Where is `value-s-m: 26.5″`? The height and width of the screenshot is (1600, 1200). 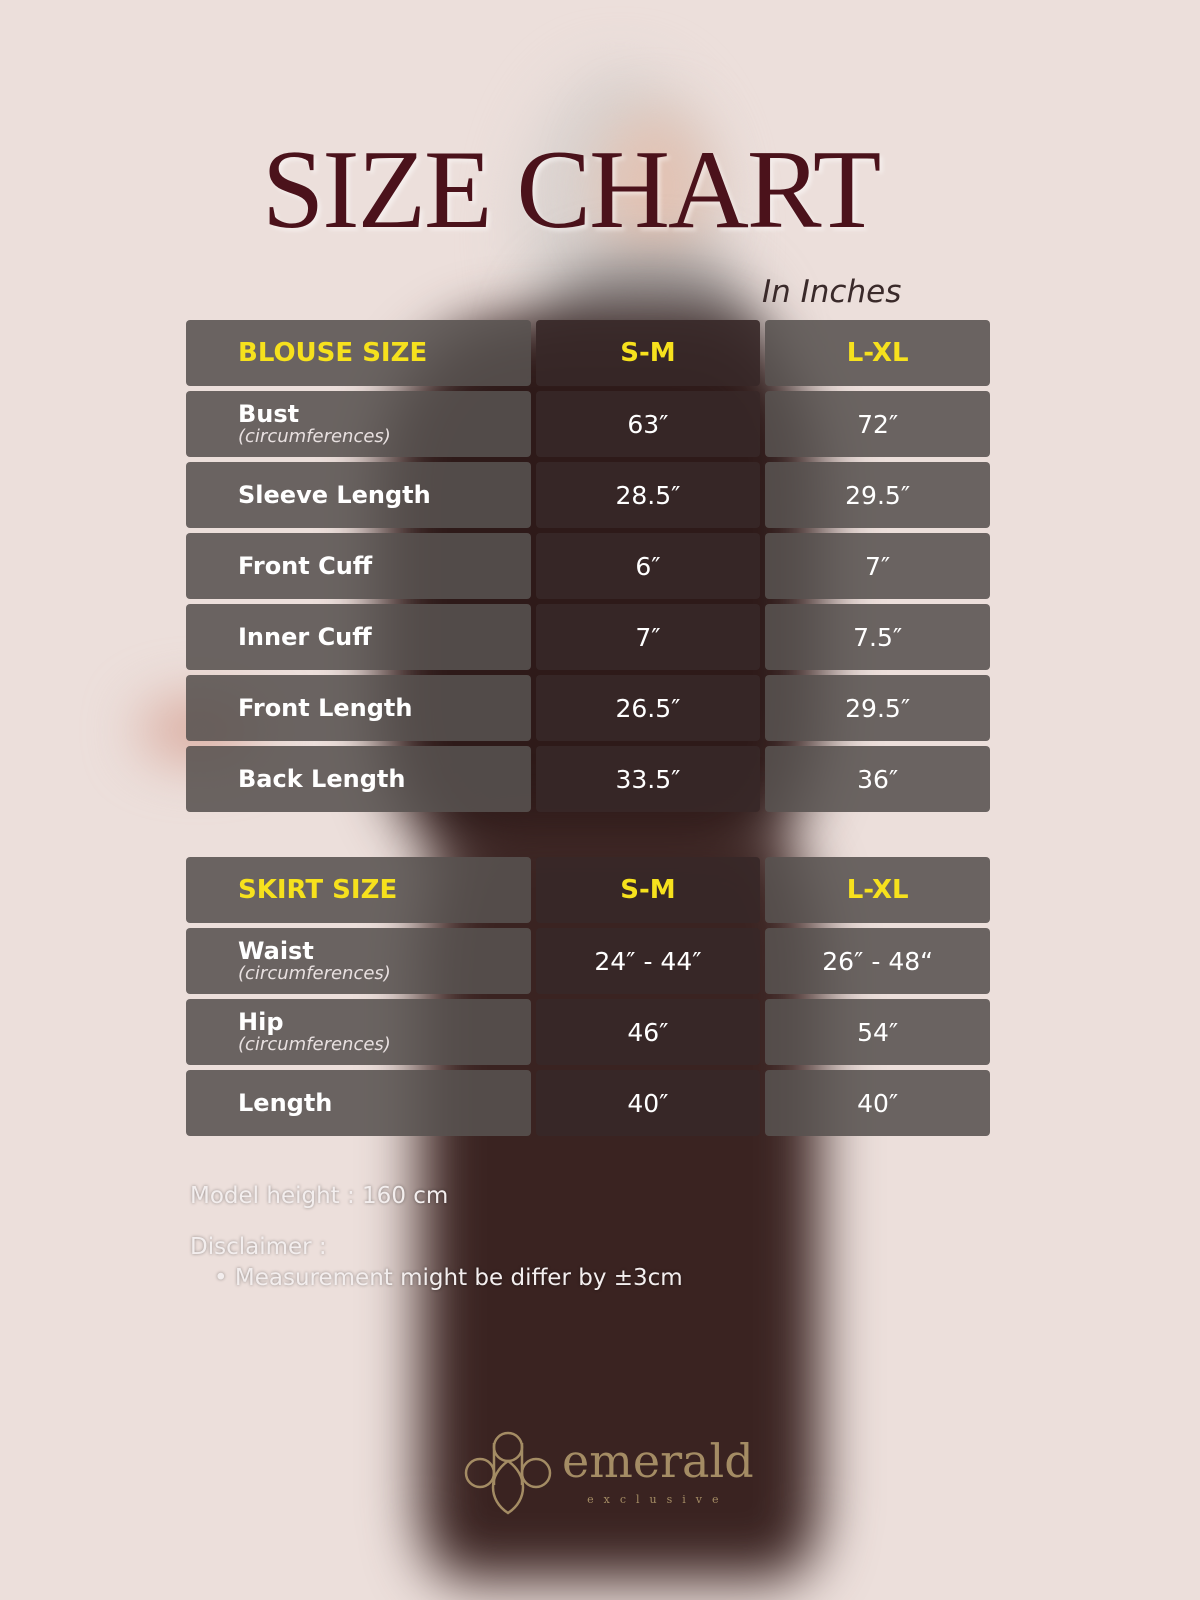
value-s-m: 26.5″ is located at coordinates (648, 708).